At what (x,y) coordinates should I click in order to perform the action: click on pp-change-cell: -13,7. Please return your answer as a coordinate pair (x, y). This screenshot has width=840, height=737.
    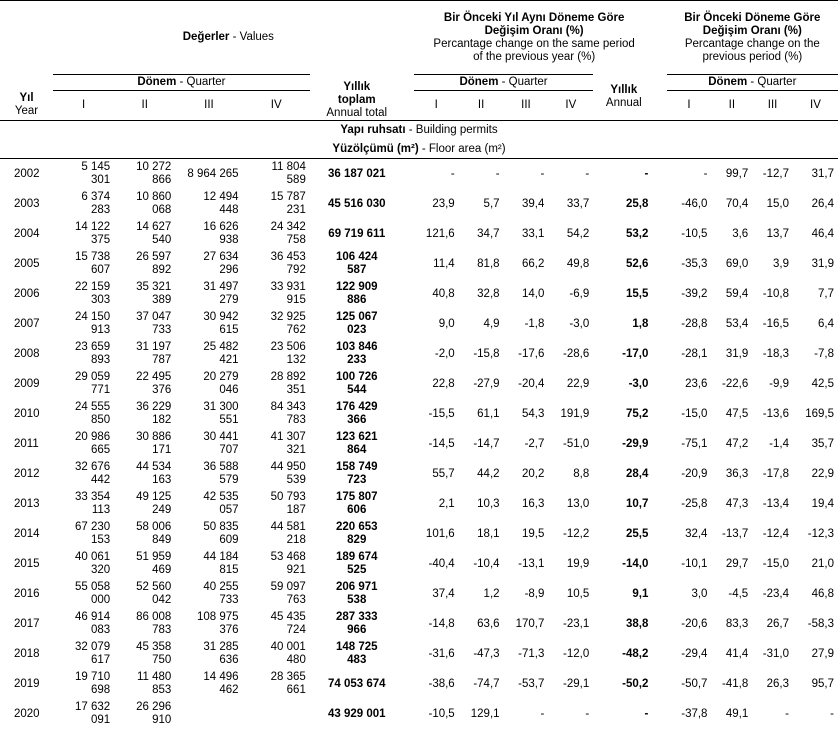
    Looking at the image, I should click on (735, 533).